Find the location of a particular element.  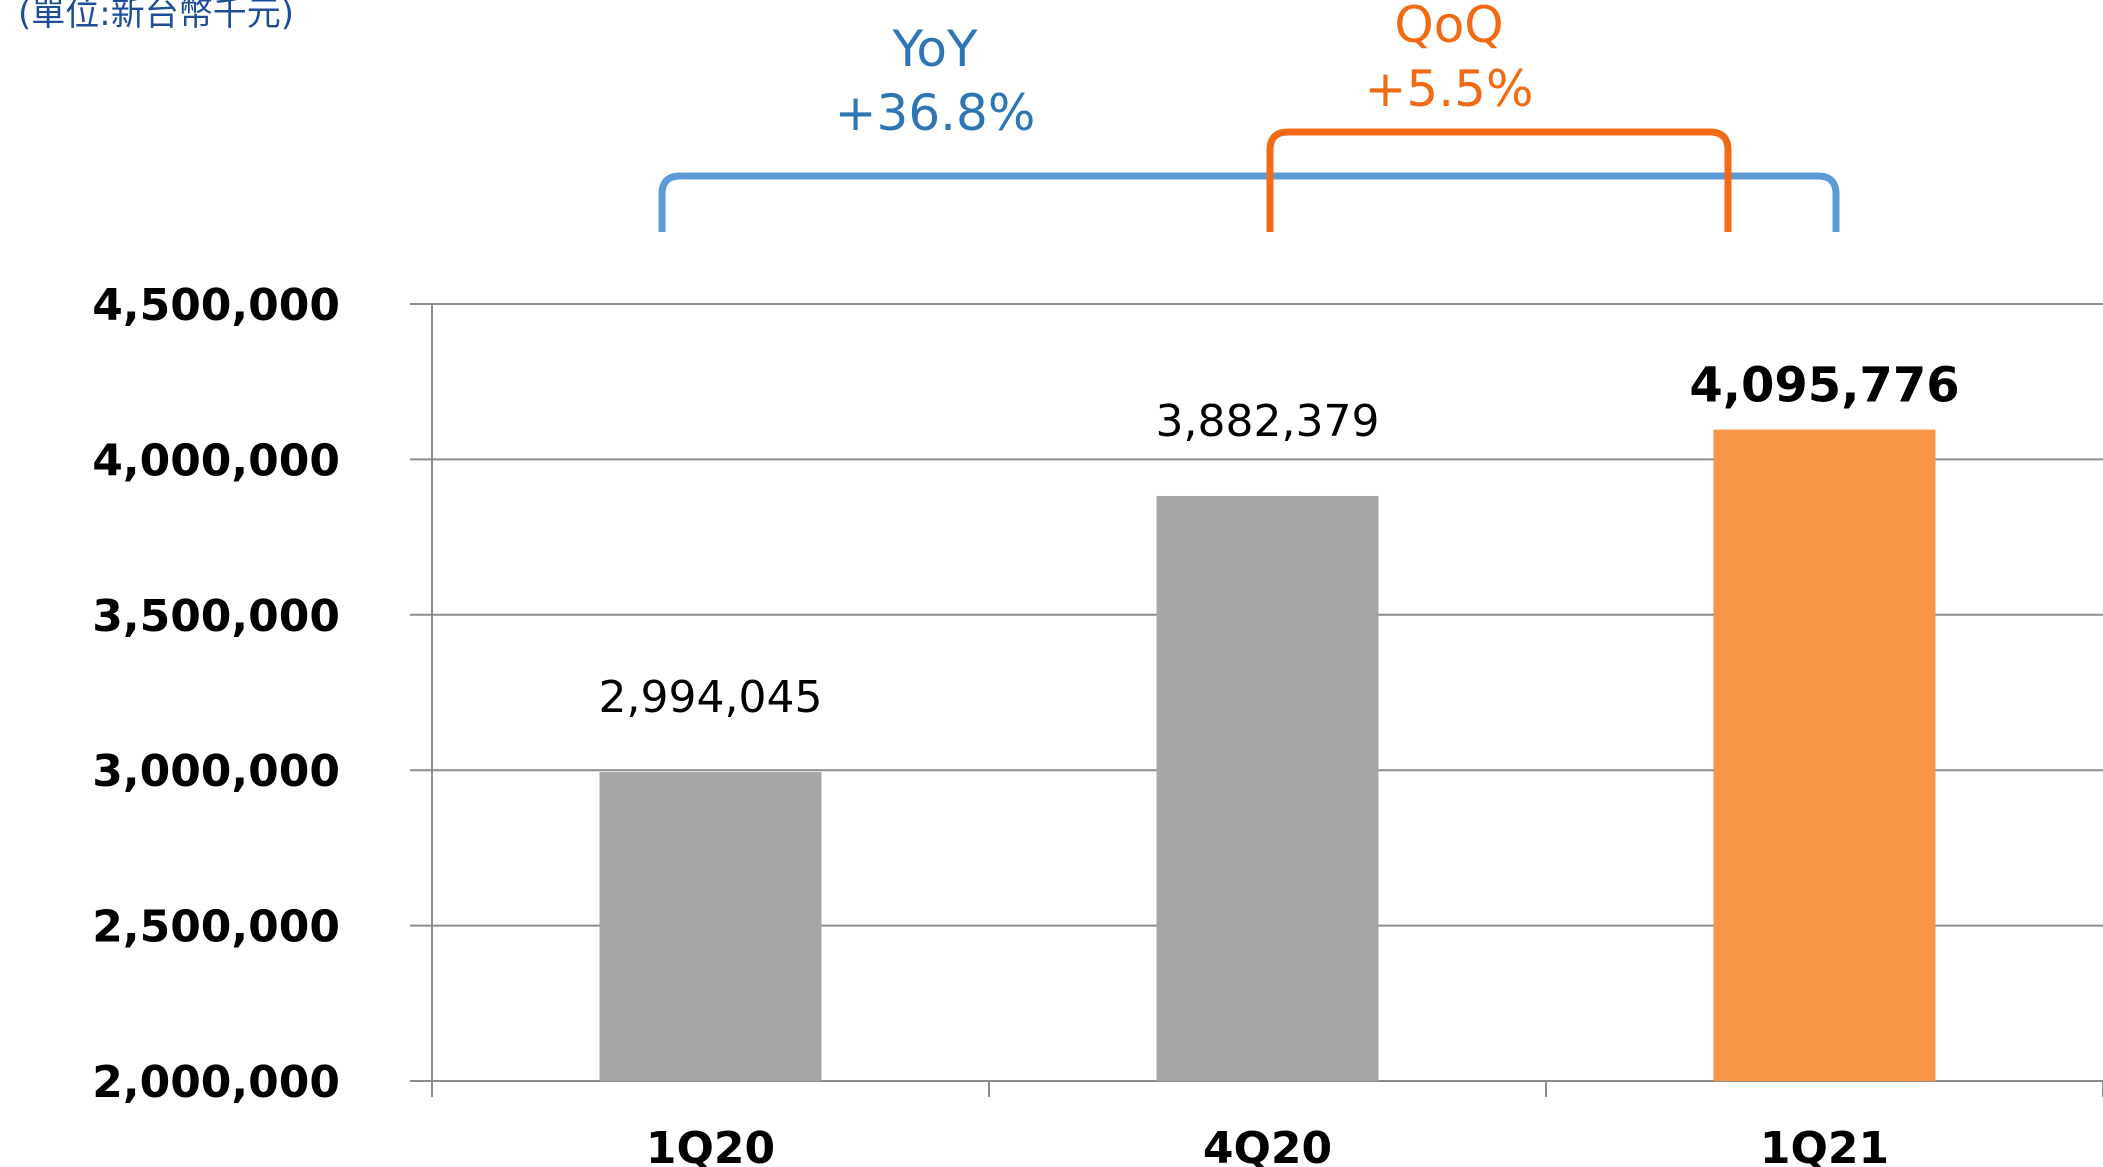

x-tick-label: 4Q20 is located at coordinates (1267, 1145).